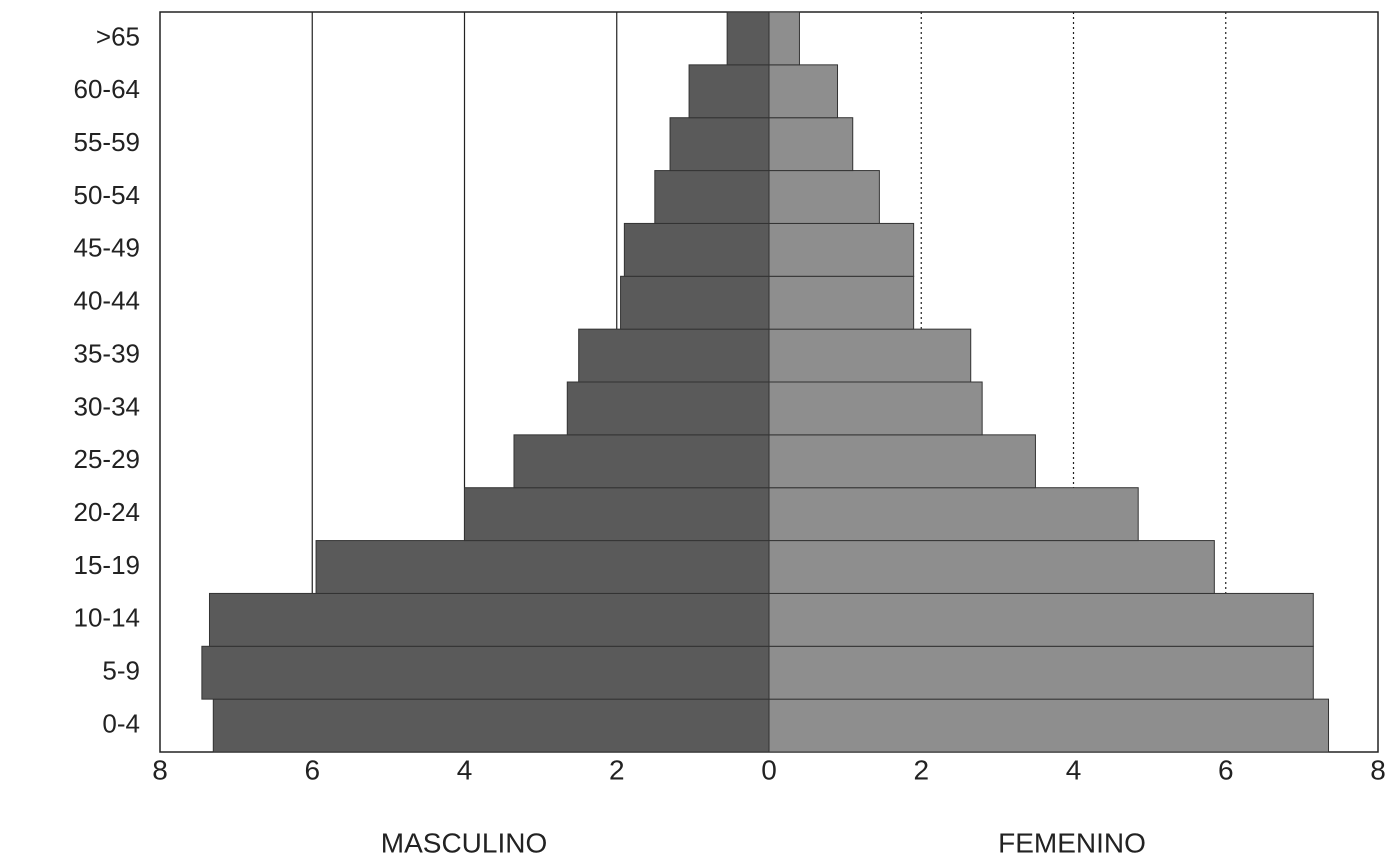 Image resolution: width=1395 pixels, height=867 pixels. Describe the element at coordinates (107, 195) in the screenshot. I see `y-tick-label: 50-54` at that location.